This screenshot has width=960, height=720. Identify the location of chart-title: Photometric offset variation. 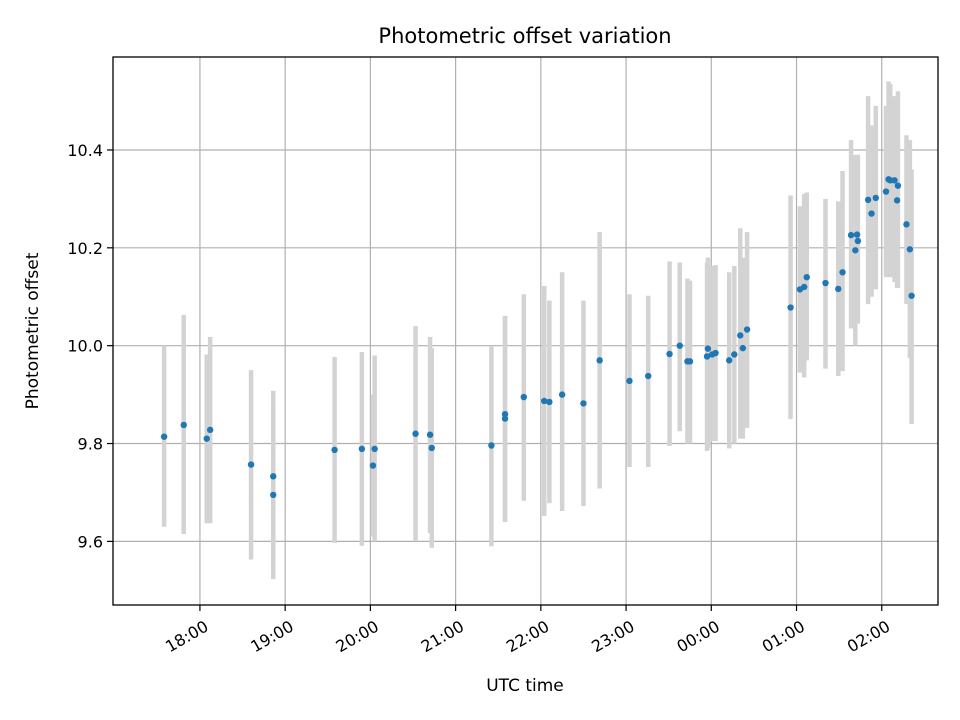
(524, 36).